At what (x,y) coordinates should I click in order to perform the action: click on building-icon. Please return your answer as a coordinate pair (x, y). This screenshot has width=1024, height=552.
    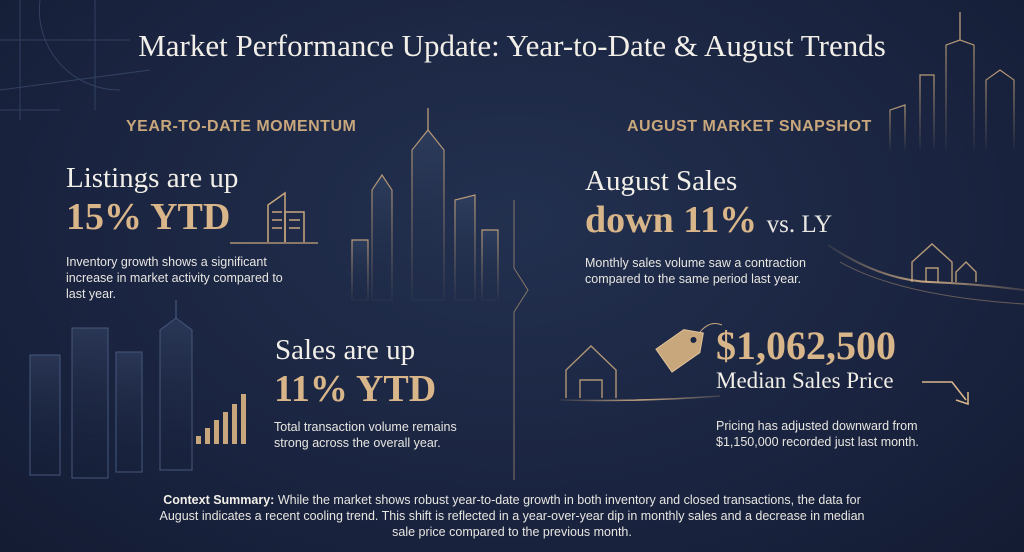
    Looking at the image, I should click on (286, 216).